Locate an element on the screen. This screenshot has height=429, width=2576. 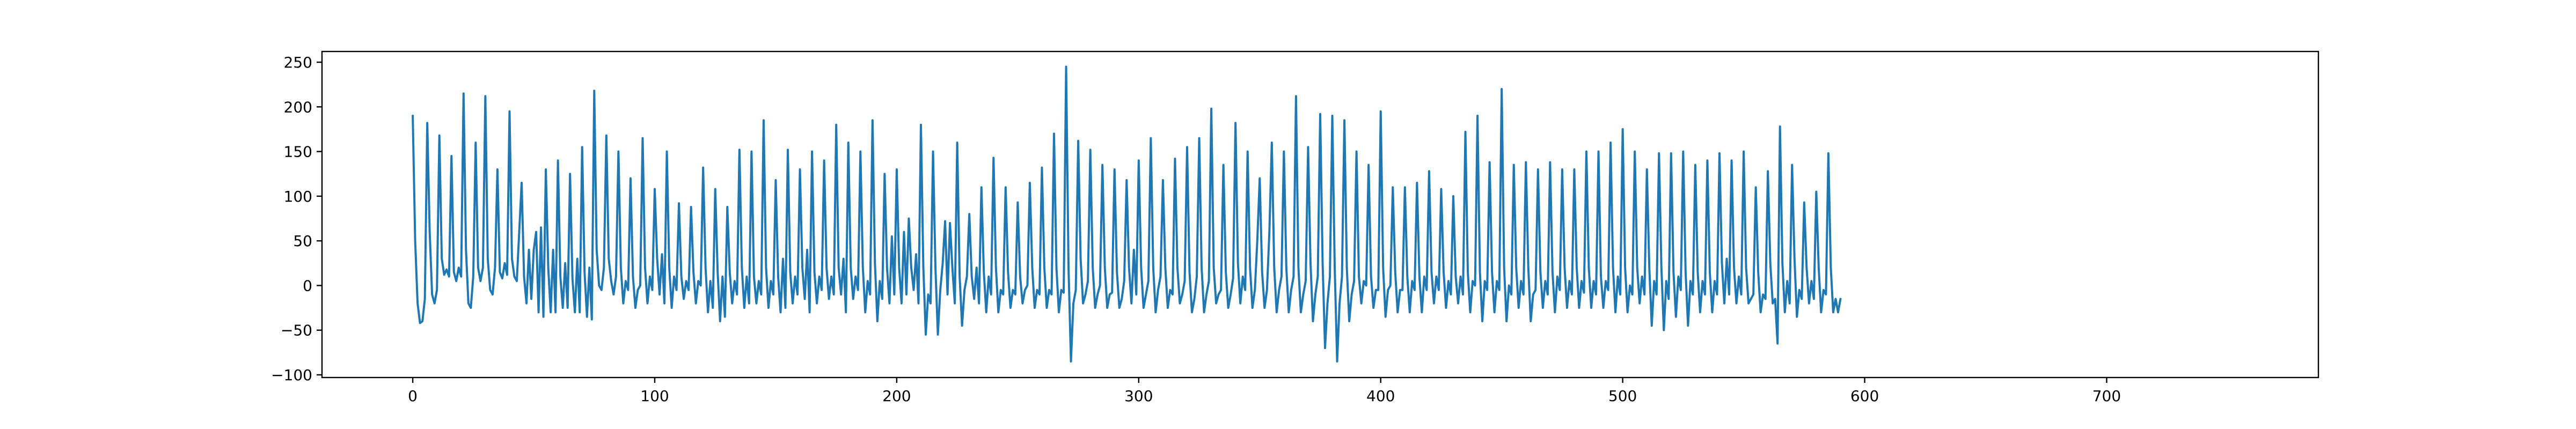
y-tick-label: 250 is located at coordinates (298, 62).